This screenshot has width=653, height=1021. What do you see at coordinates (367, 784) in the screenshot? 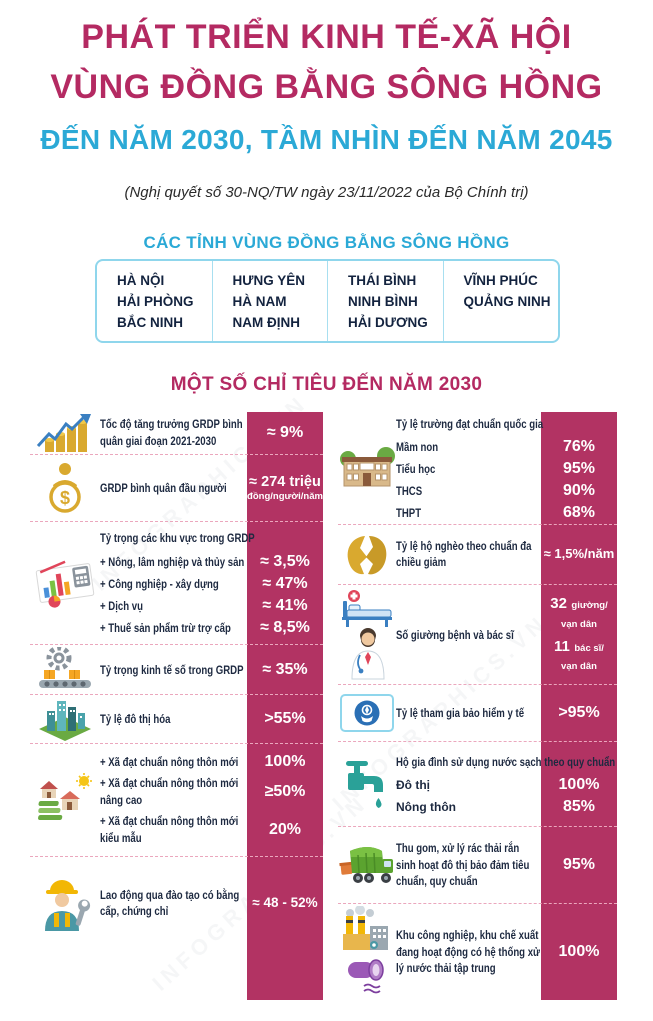
I see `faucet-icon` at bounding box center [367, 784].